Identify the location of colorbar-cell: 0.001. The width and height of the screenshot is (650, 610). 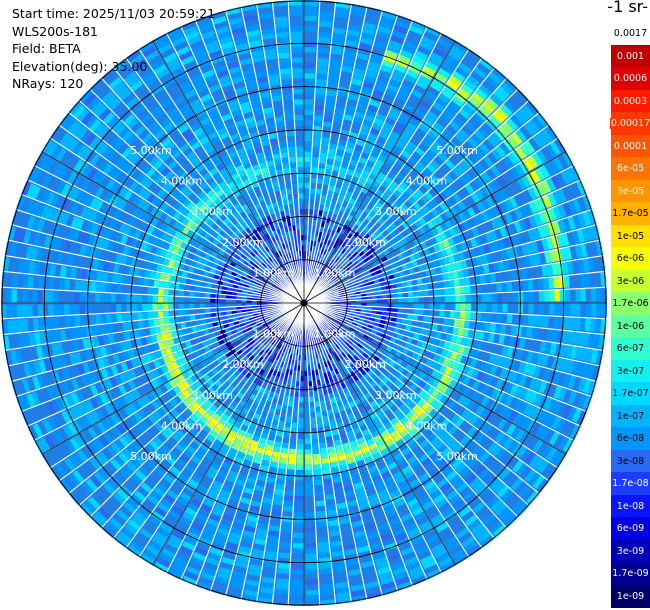
(630, 56).